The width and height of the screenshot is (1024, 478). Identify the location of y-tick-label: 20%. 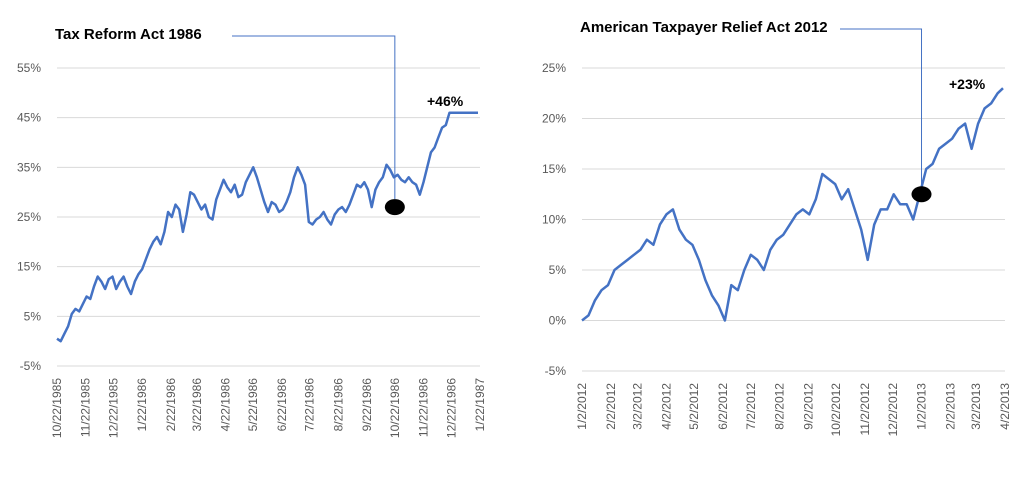
(554, 119).